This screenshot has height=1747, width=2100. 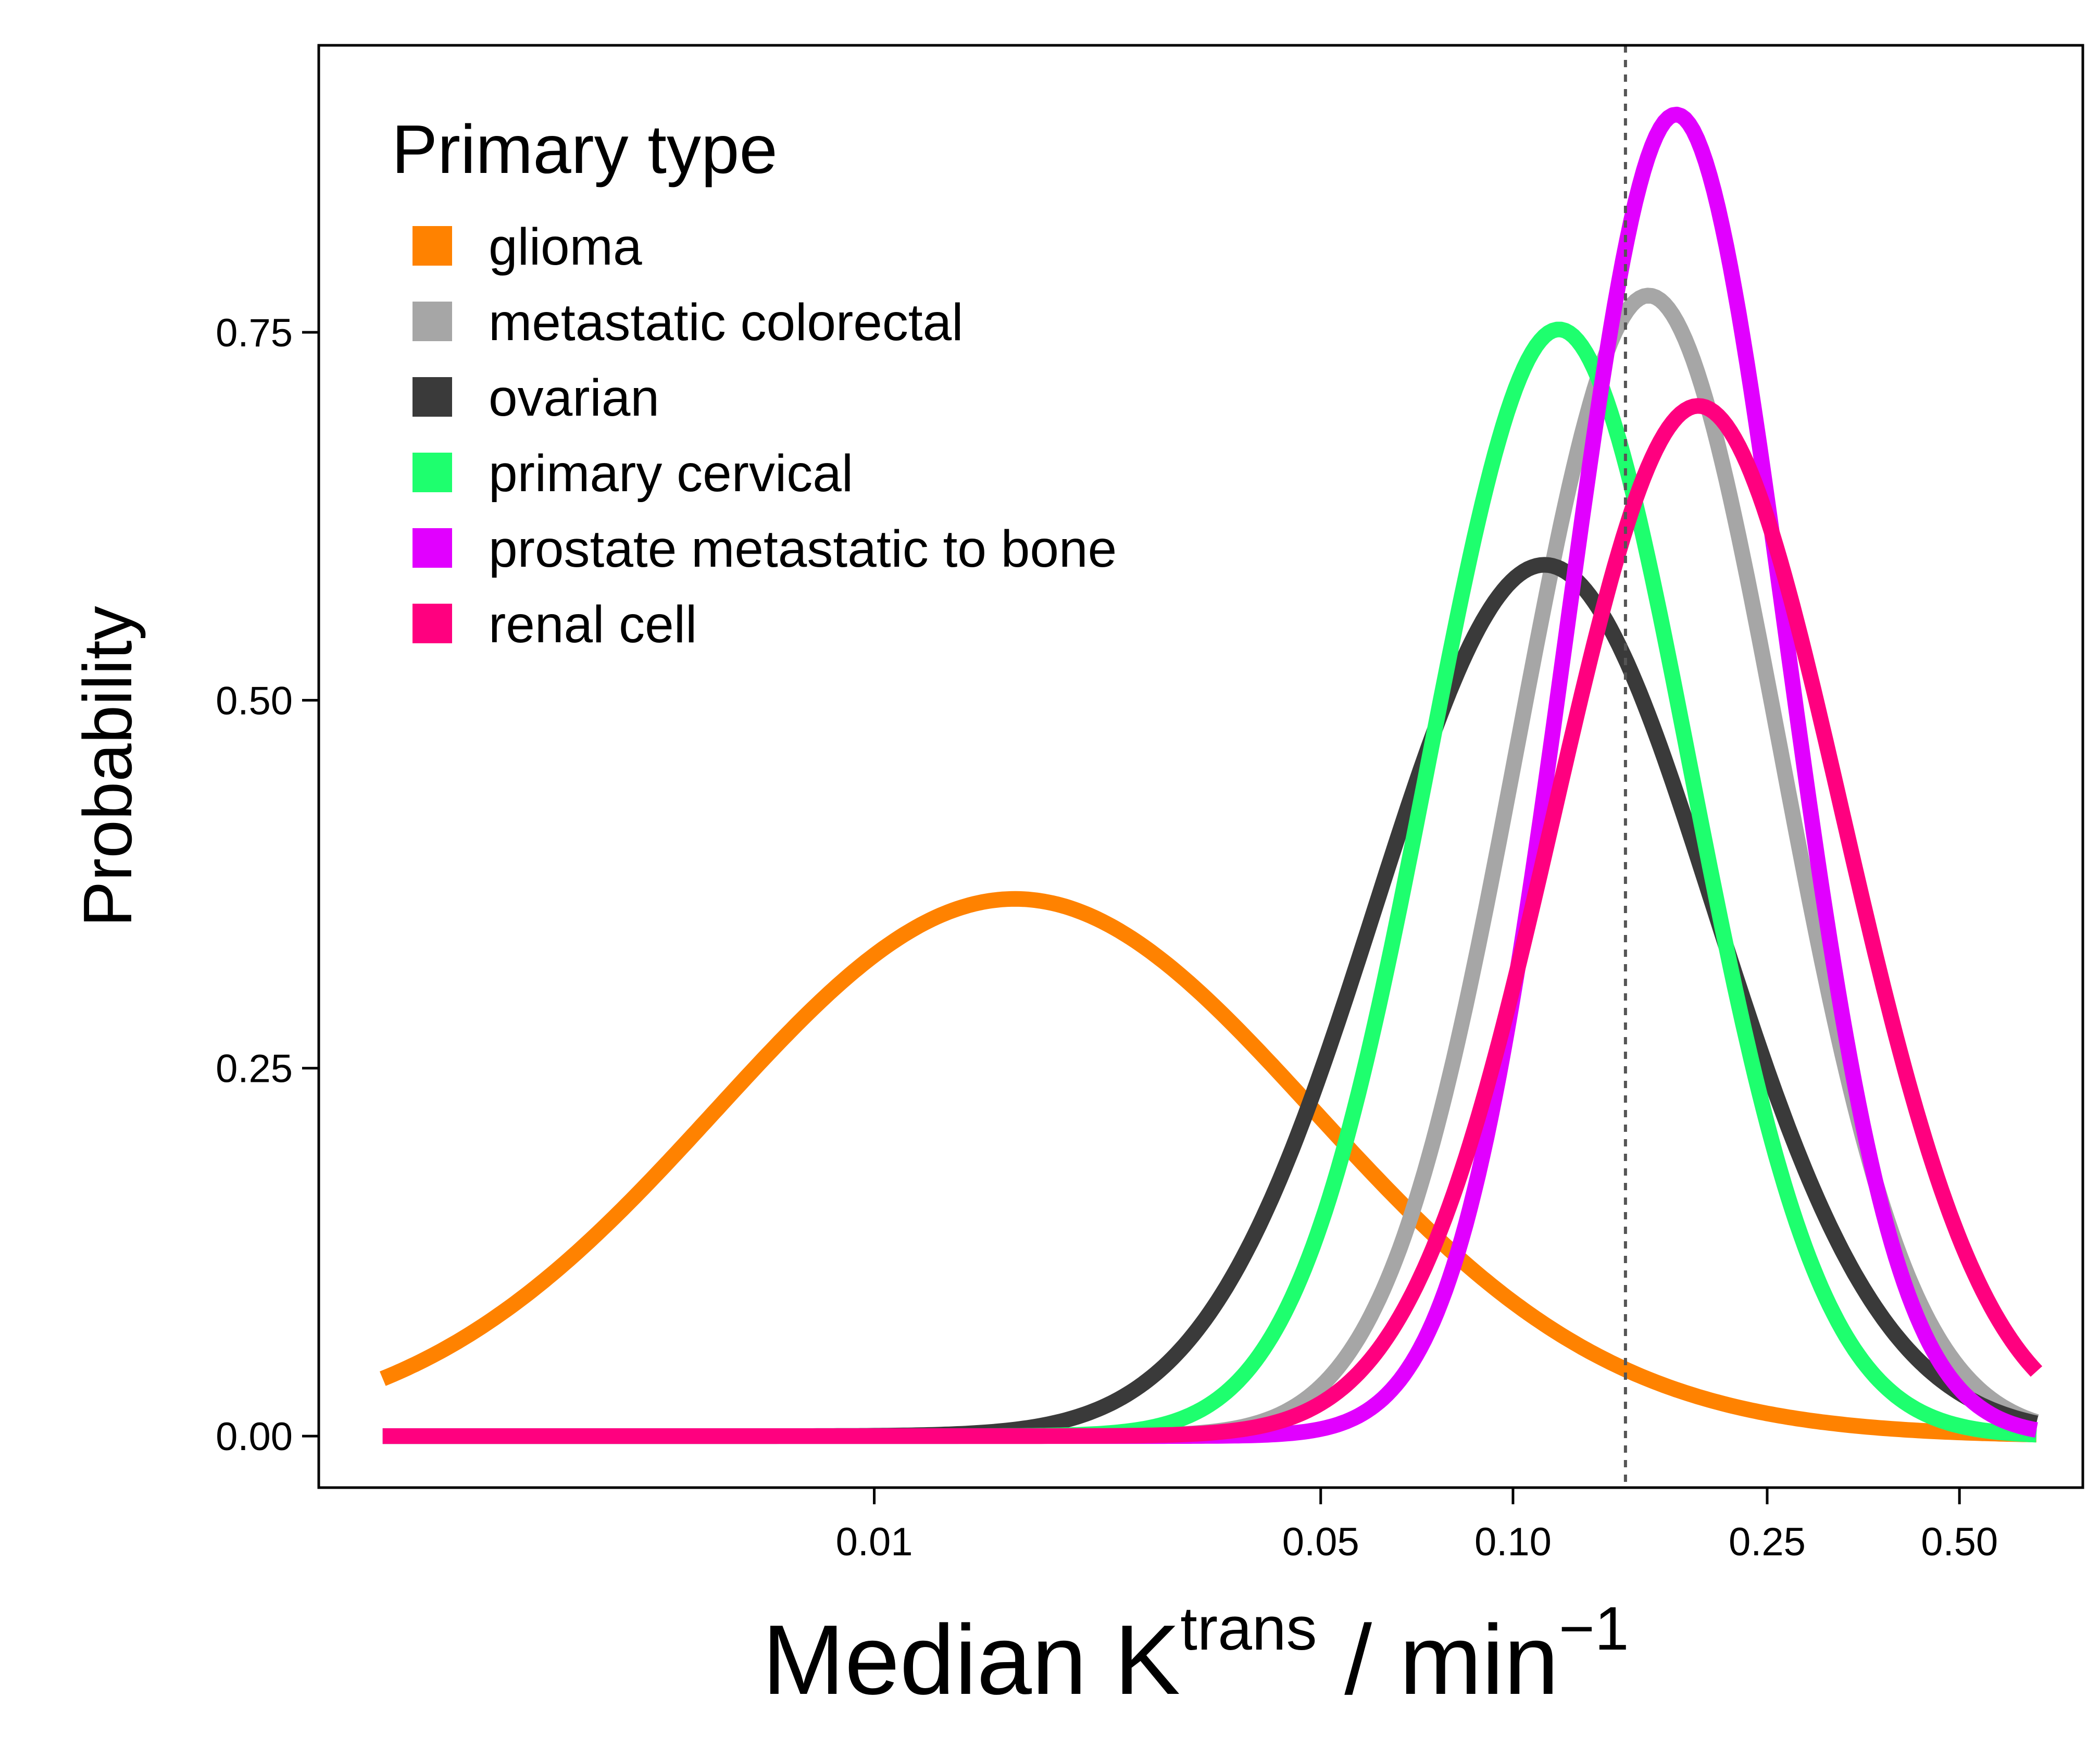 I want to click on x-axis-label-unit-superscript: −1, so click(x=1594, y=1628).